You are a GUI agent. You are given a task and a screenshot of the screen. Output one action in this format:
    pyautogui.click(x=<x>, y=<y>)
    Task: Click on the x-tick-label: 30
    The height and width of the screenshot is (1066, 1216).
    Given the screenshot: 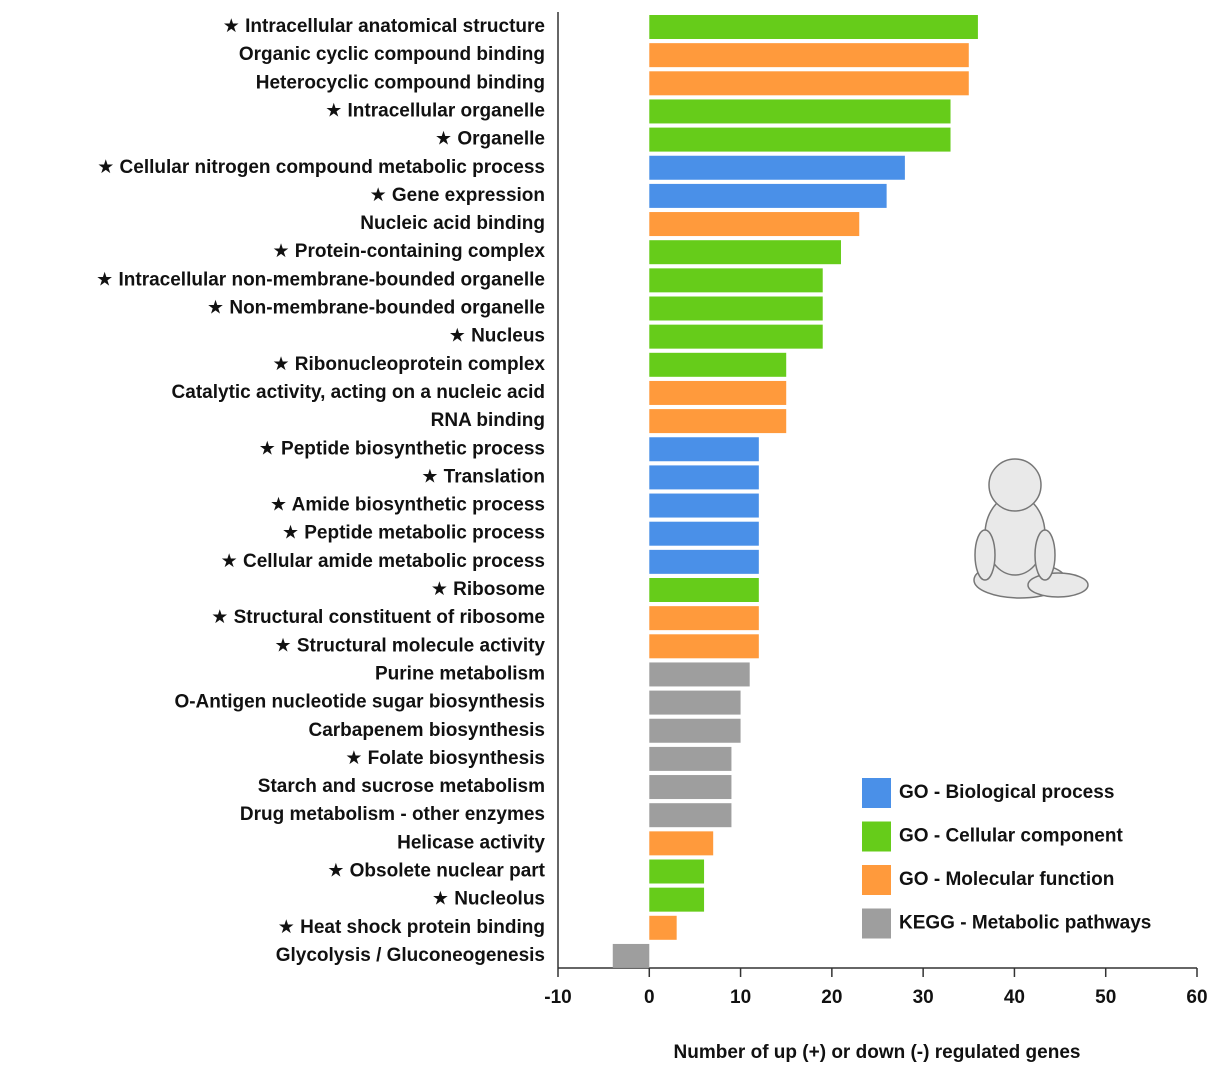 What is the action you would take?
    pyautogui.click(x=923, y=997)
    